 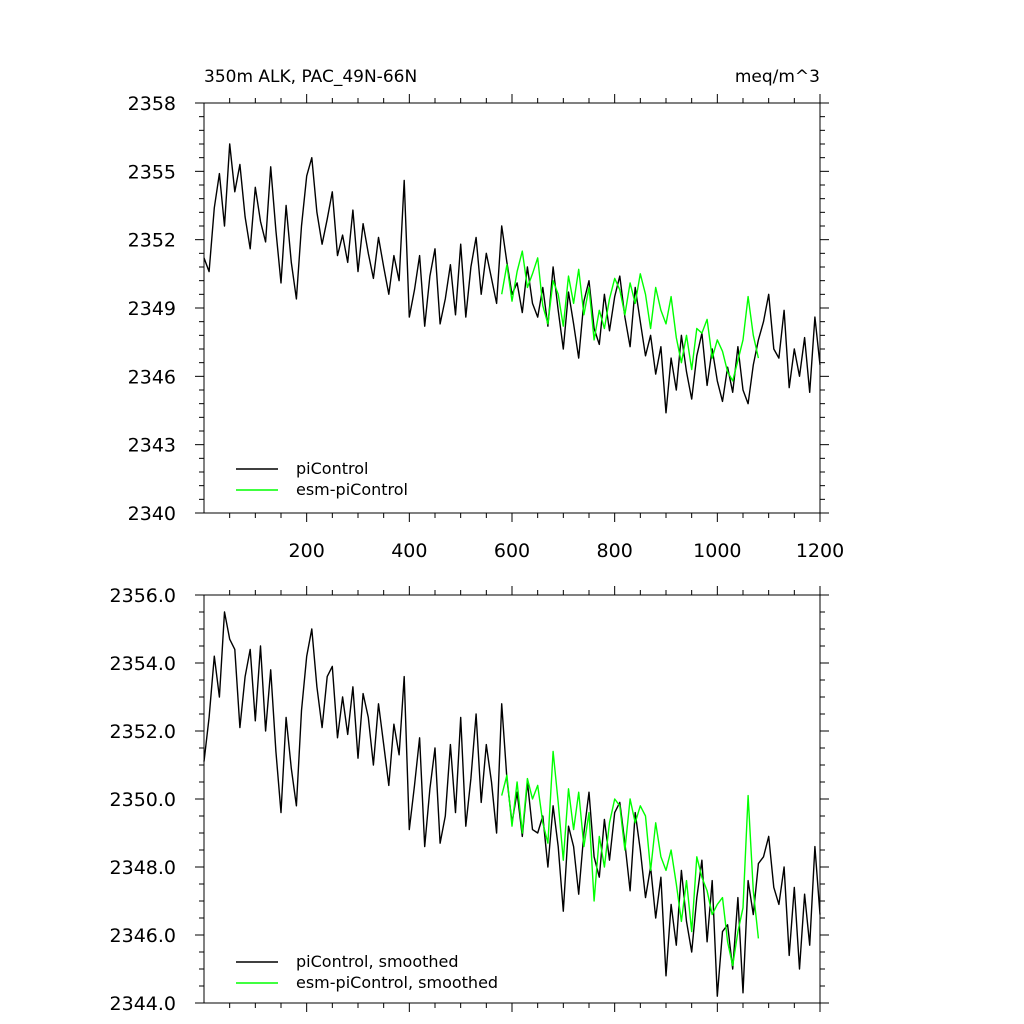 I want to click on chart-units: meq/m^3, so click(x=777, y=77).